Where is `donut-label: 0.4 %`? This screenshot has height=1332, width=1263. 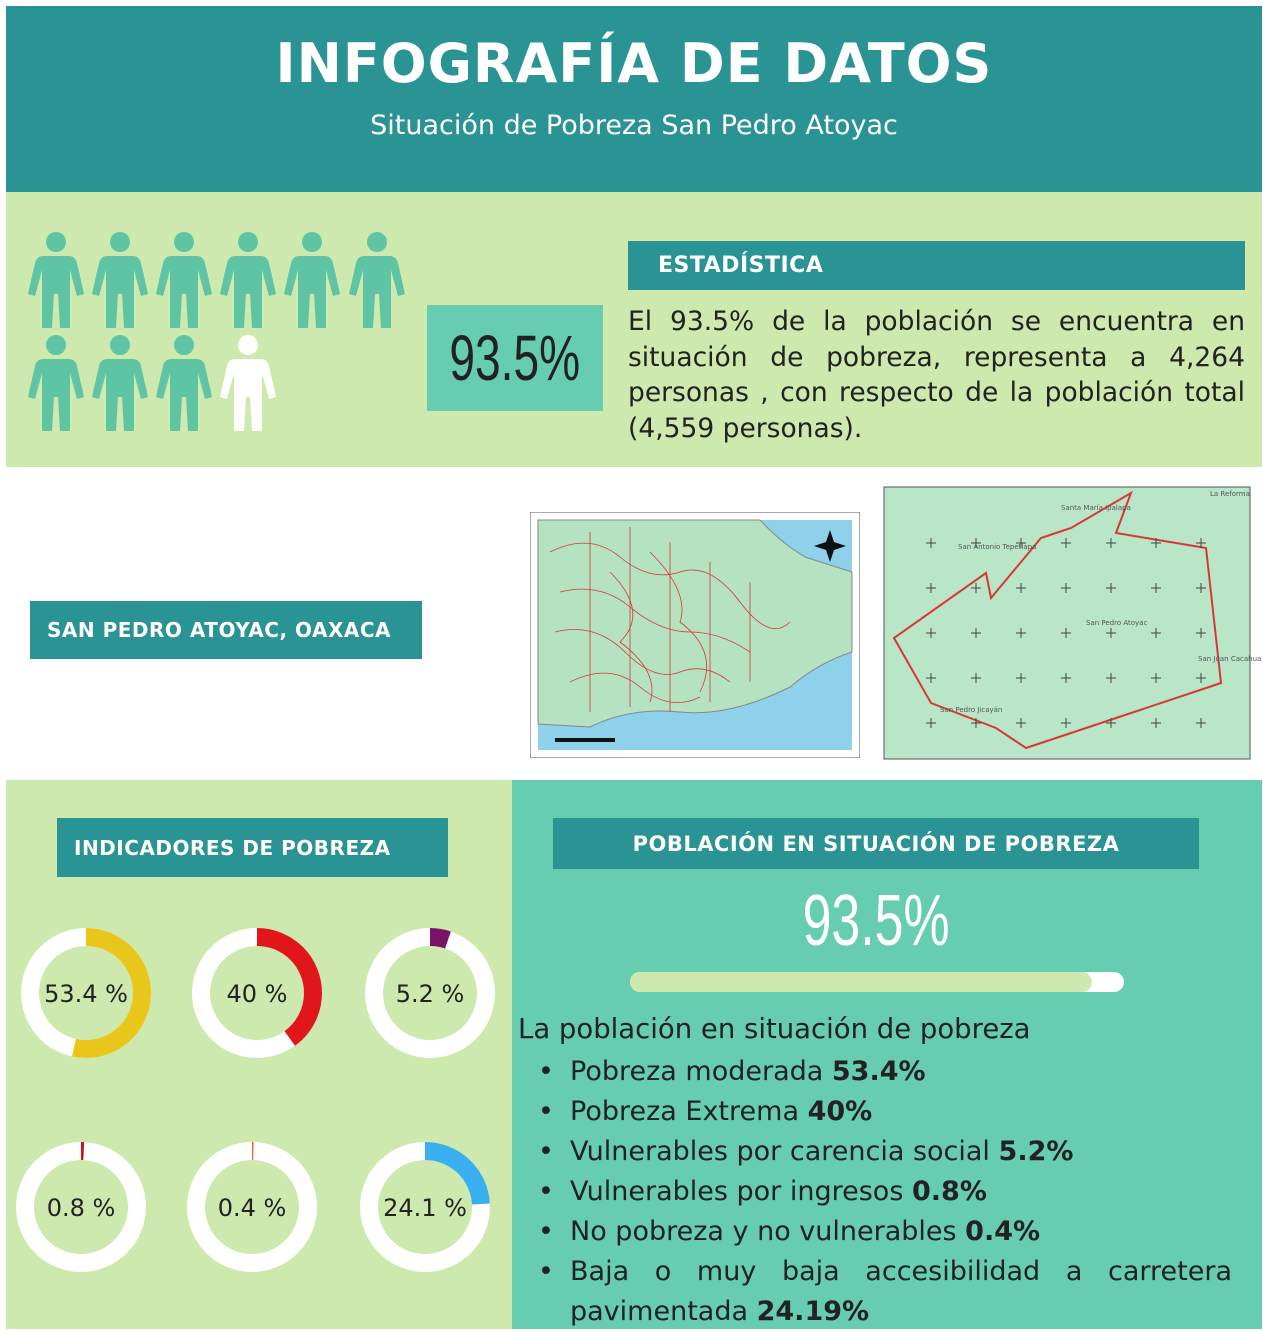 donut-label: 0.4 % is located at coordinates (252, 1208).